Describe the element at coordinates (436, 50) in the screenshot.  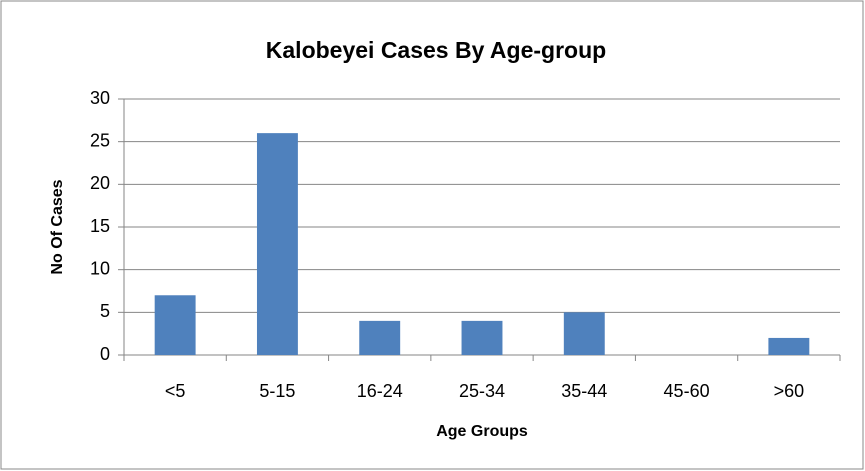
I see `chart-title: Kalobeyei Cases By Age-group` at that location.